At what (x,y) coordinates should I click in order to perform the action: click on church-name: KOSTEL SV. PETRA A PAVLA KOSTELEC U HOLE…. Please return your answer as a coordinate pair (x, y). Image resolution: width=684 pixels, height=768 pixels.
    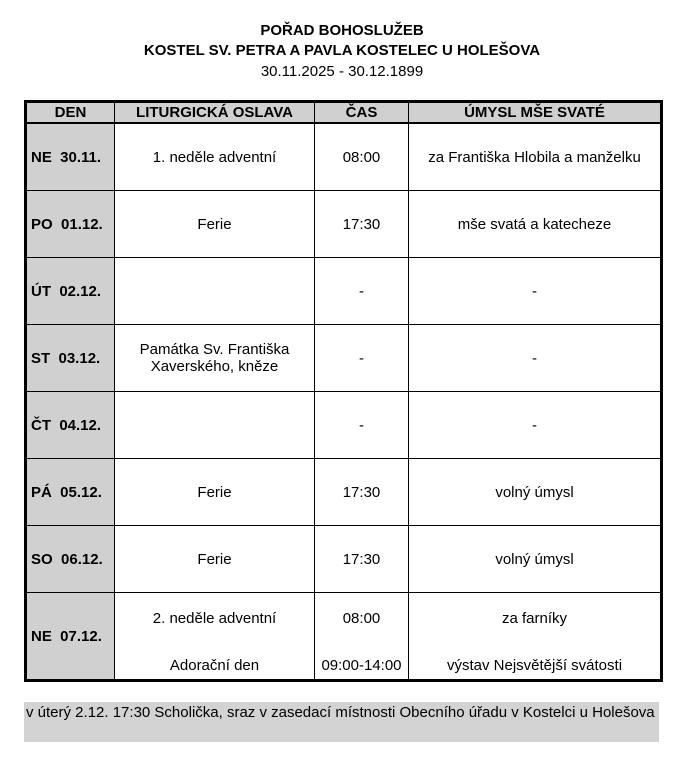
    Looking at the image, I should click on (342, 50).